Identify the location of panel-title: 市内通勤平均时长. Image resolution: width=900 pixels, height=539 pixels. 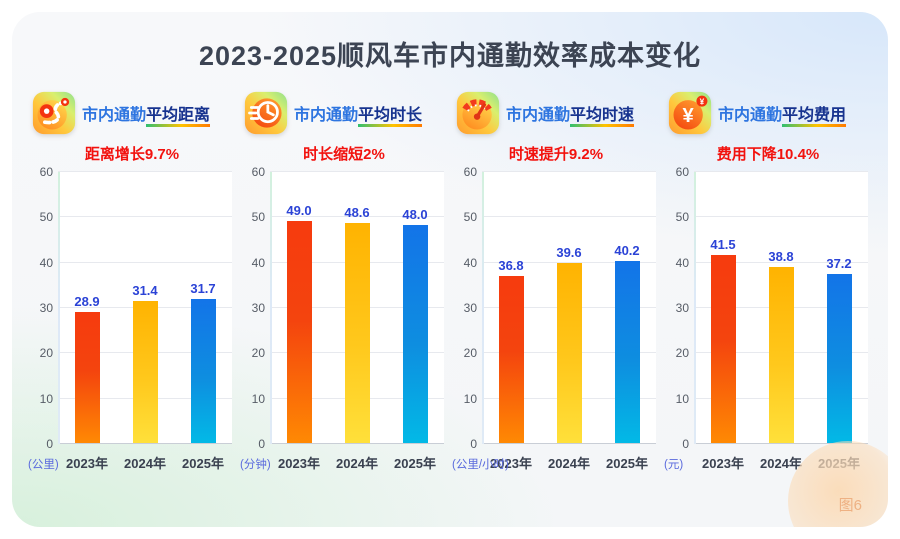
(358, 114).